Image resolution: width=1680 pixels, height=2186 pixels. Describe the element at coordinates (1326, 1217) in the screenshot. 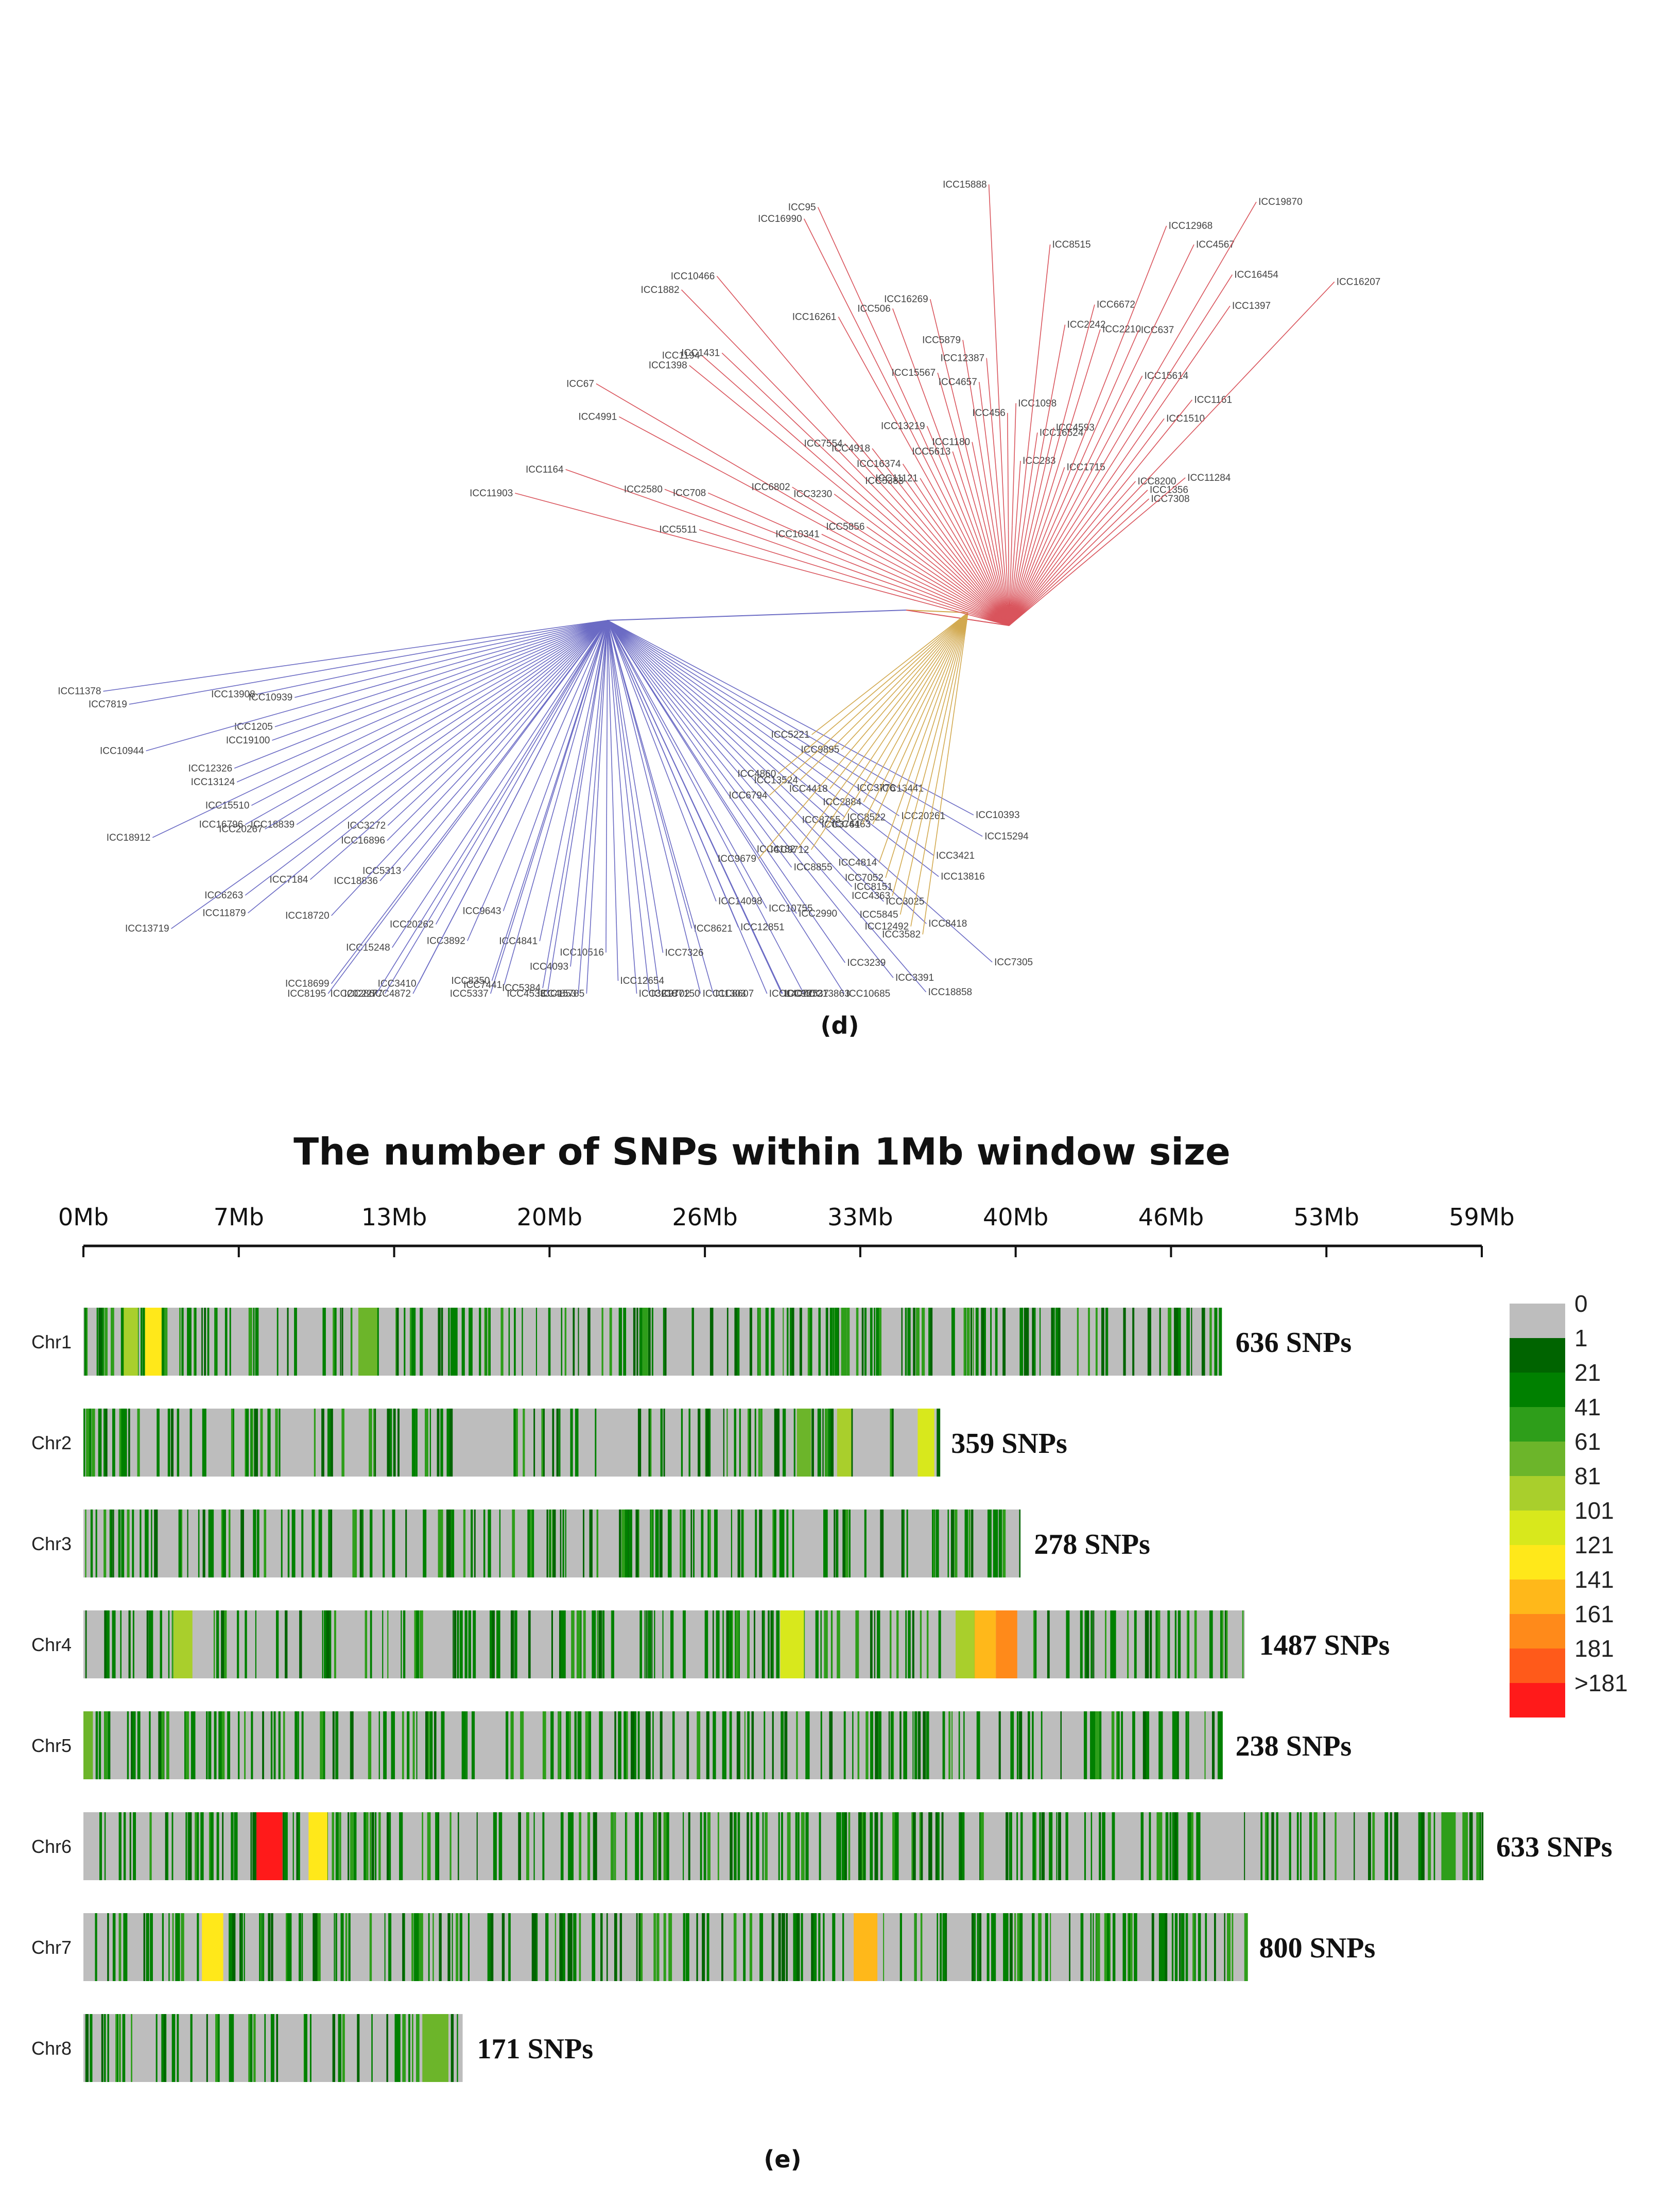

I see `x-tick-label: 53Mb` at that location.